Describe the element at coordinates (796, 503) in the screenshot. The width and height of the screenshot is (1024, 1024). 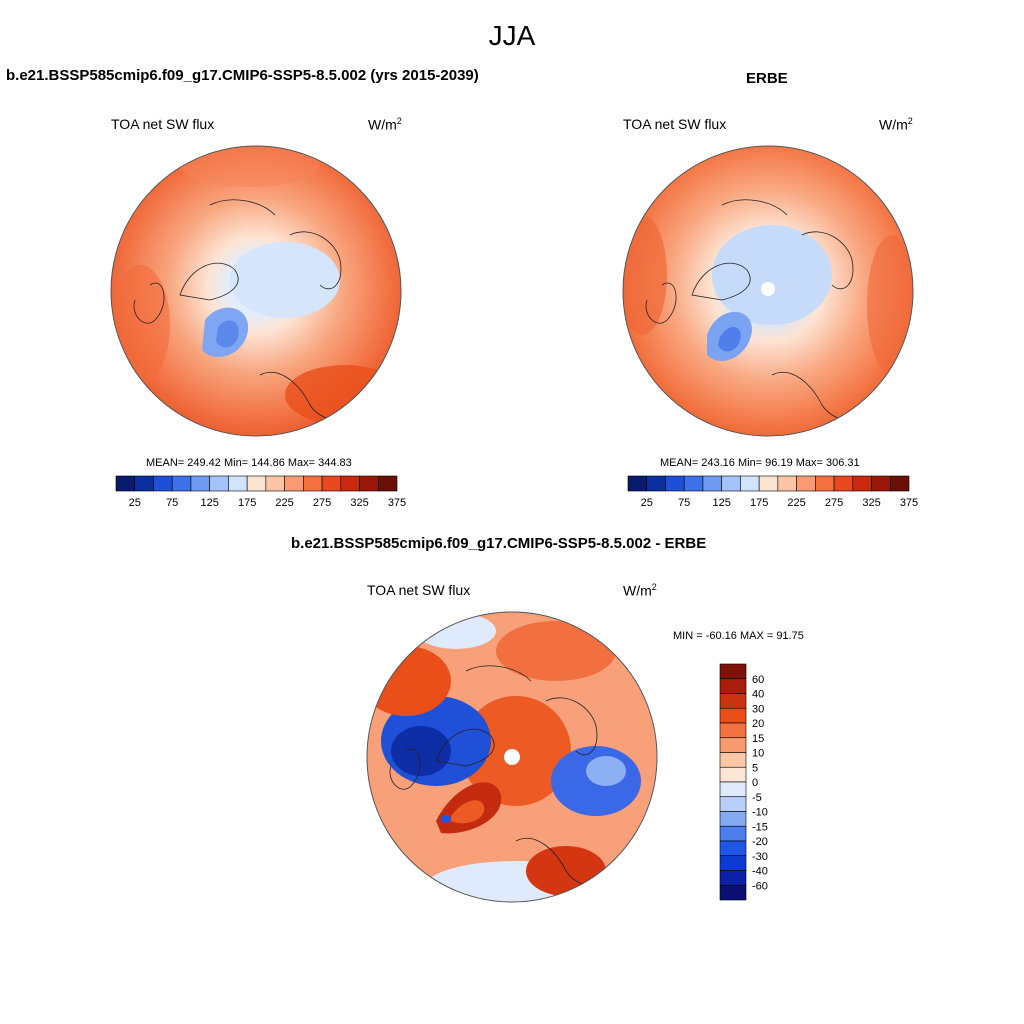
I see `obs-colorbar-tick-label: 225` at that location.